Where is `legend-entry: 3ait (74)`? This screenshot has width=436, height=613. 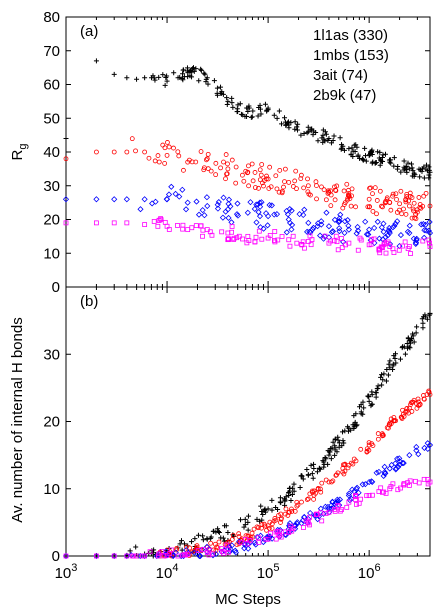 legend-entry: 3ait (74) is located at coordinates (340, 75).